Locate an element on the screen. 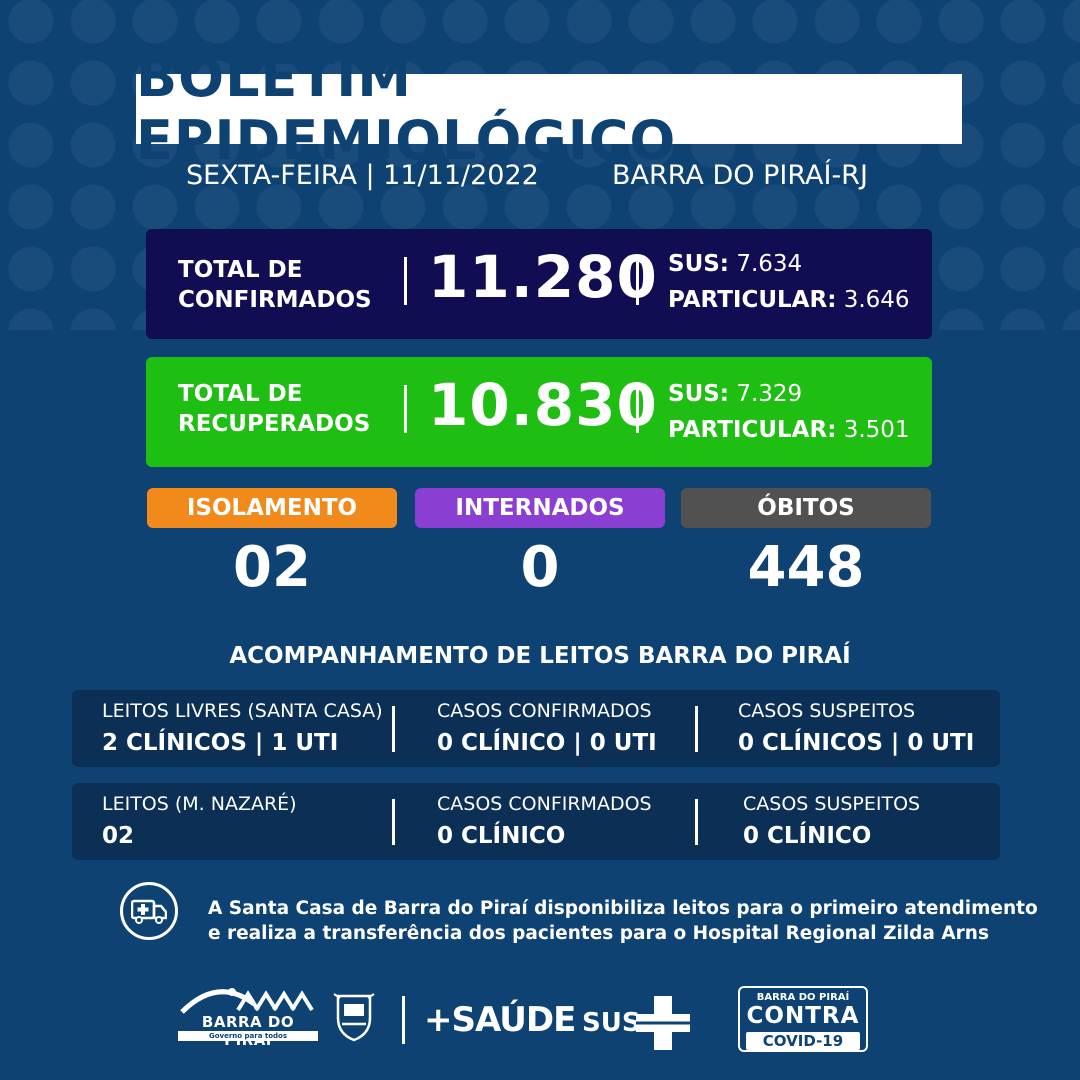 This screenshot has height=1080, width=1080. isolamento-value: 02 is located at coordinates (272, 567).